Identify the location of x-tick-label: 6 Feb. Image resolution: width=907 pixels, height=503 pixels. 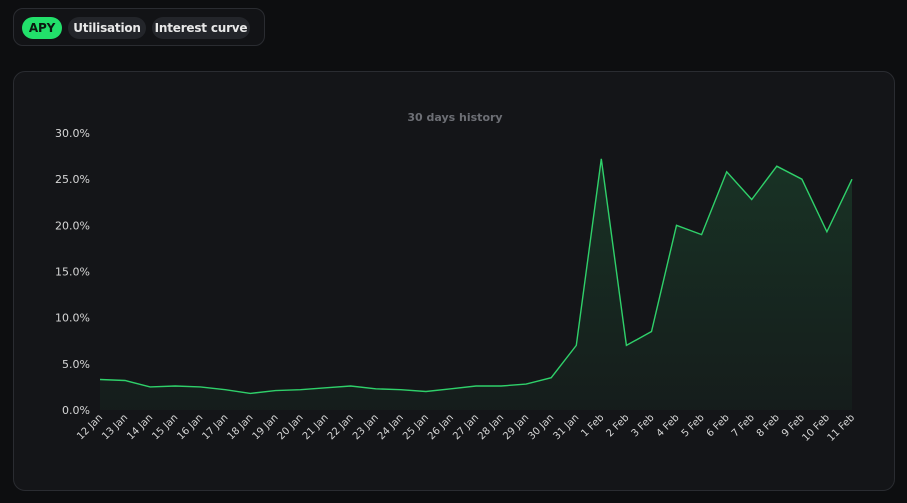
(718, 425).